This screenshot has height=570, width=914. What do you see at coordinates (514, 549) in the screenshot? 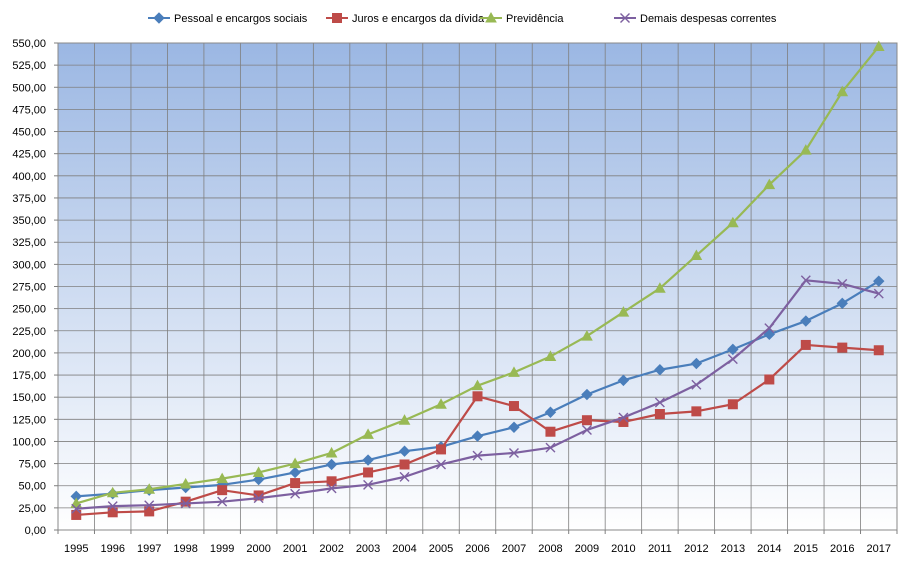
I see `x-tick-label: 2007` at bounding box center [514, 549].